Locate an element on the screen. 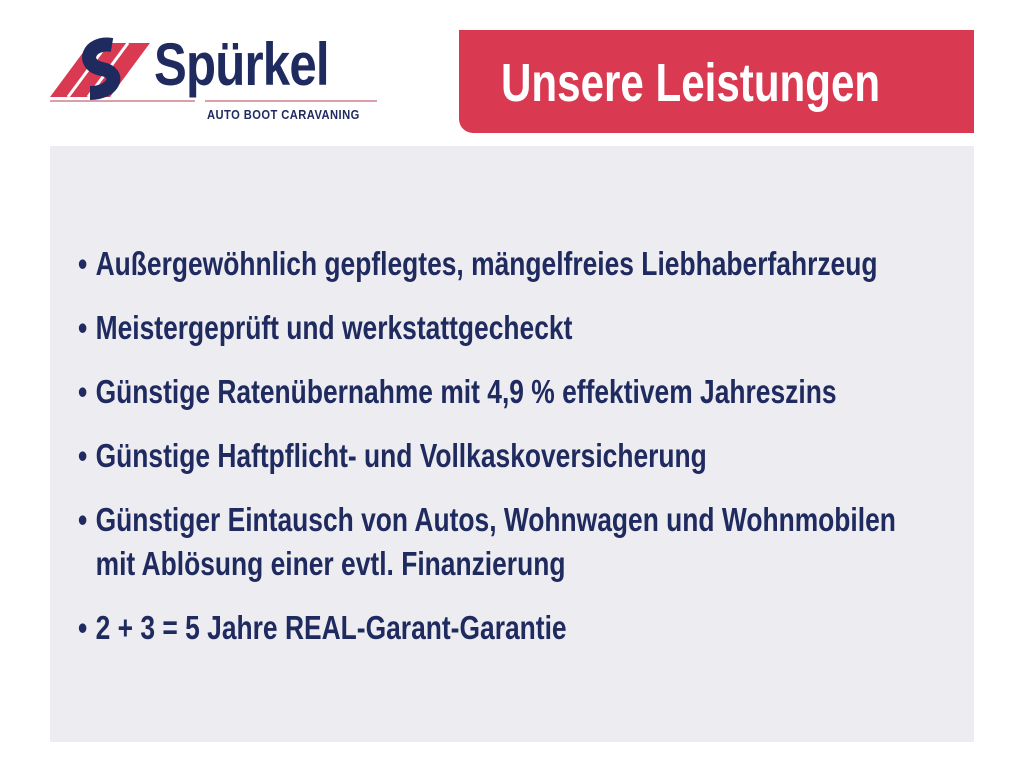  service-item: • Meistergeprüft und werkstattgecheckt is located at coordinates (487, 328).